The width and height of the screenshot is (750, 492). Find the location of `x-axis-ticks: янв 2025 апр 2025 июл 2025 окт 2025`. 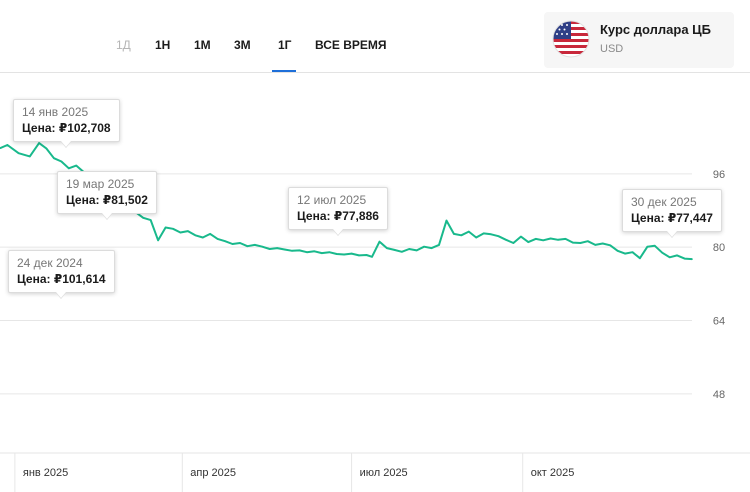

x-axis-ticks: янв 2025 апр 2025 июл 2025 окт 2025 is located at coordinates (294, 472).